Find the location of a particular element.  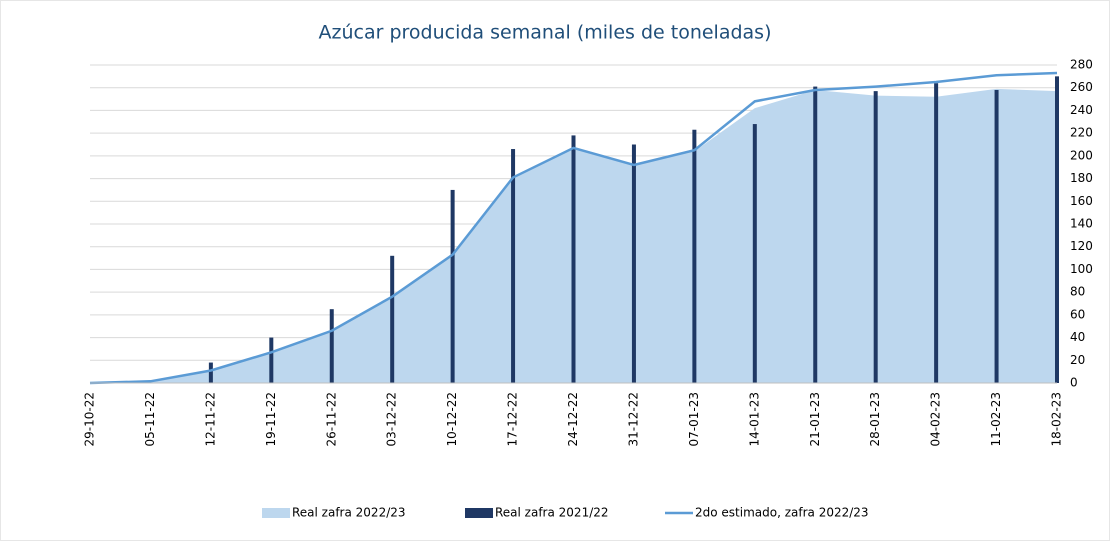

y-tick-label: 160 is located at coordinates (1081, 201).